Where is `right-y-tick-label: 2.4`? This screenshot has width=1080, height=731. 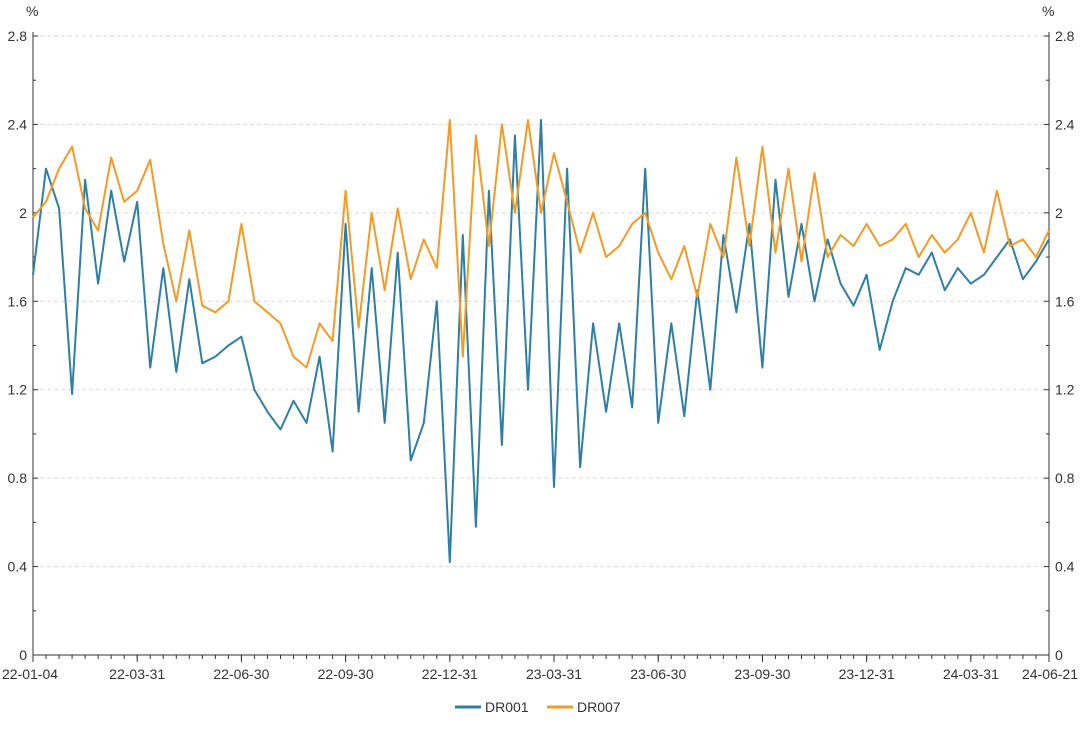 right-y-tick-label: 2.4 is located at coordinates (1065, 124).